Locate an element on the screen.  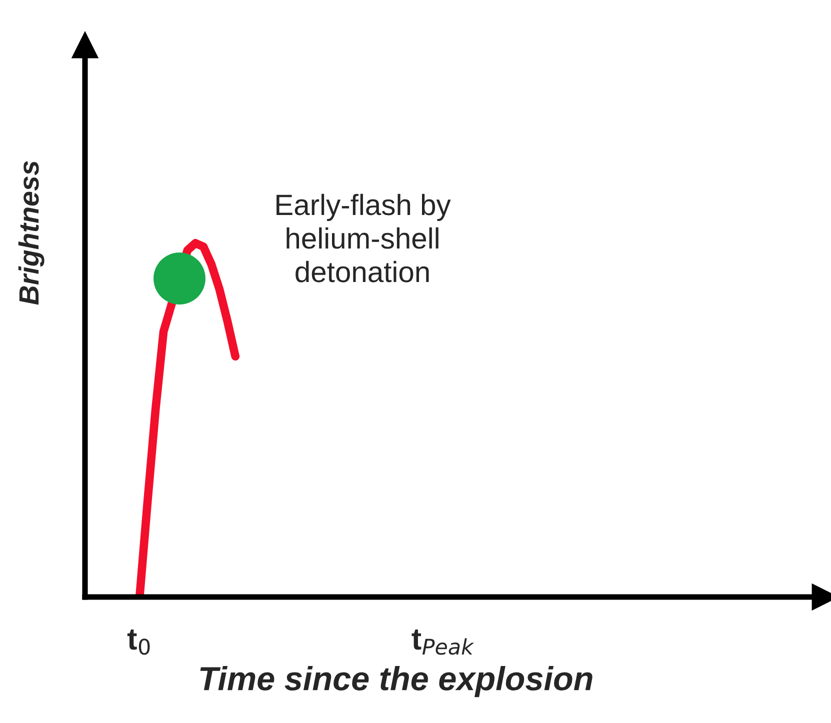
annotation: Early-flash by helium-shell detonation is located at coordinates (363, 238).